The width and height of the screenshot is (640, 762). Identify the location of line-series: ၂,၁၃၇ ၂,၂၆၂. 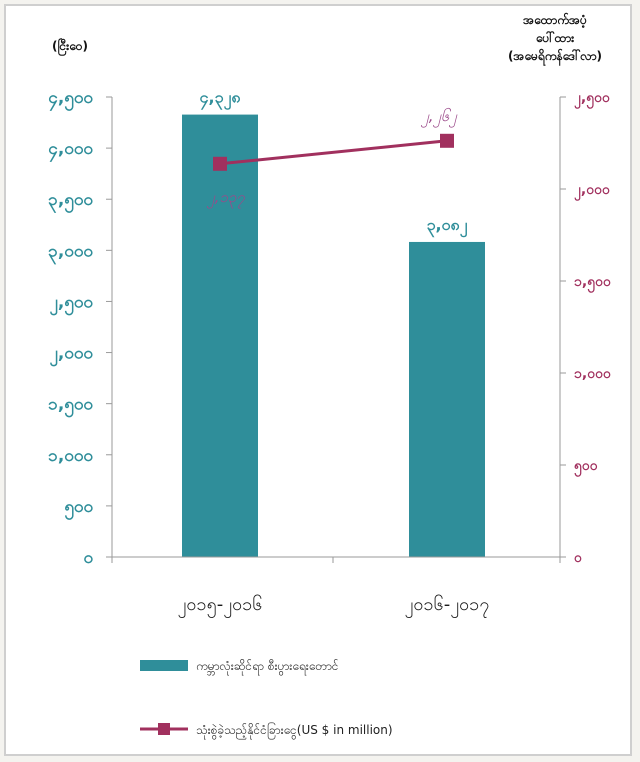
(332, 158).